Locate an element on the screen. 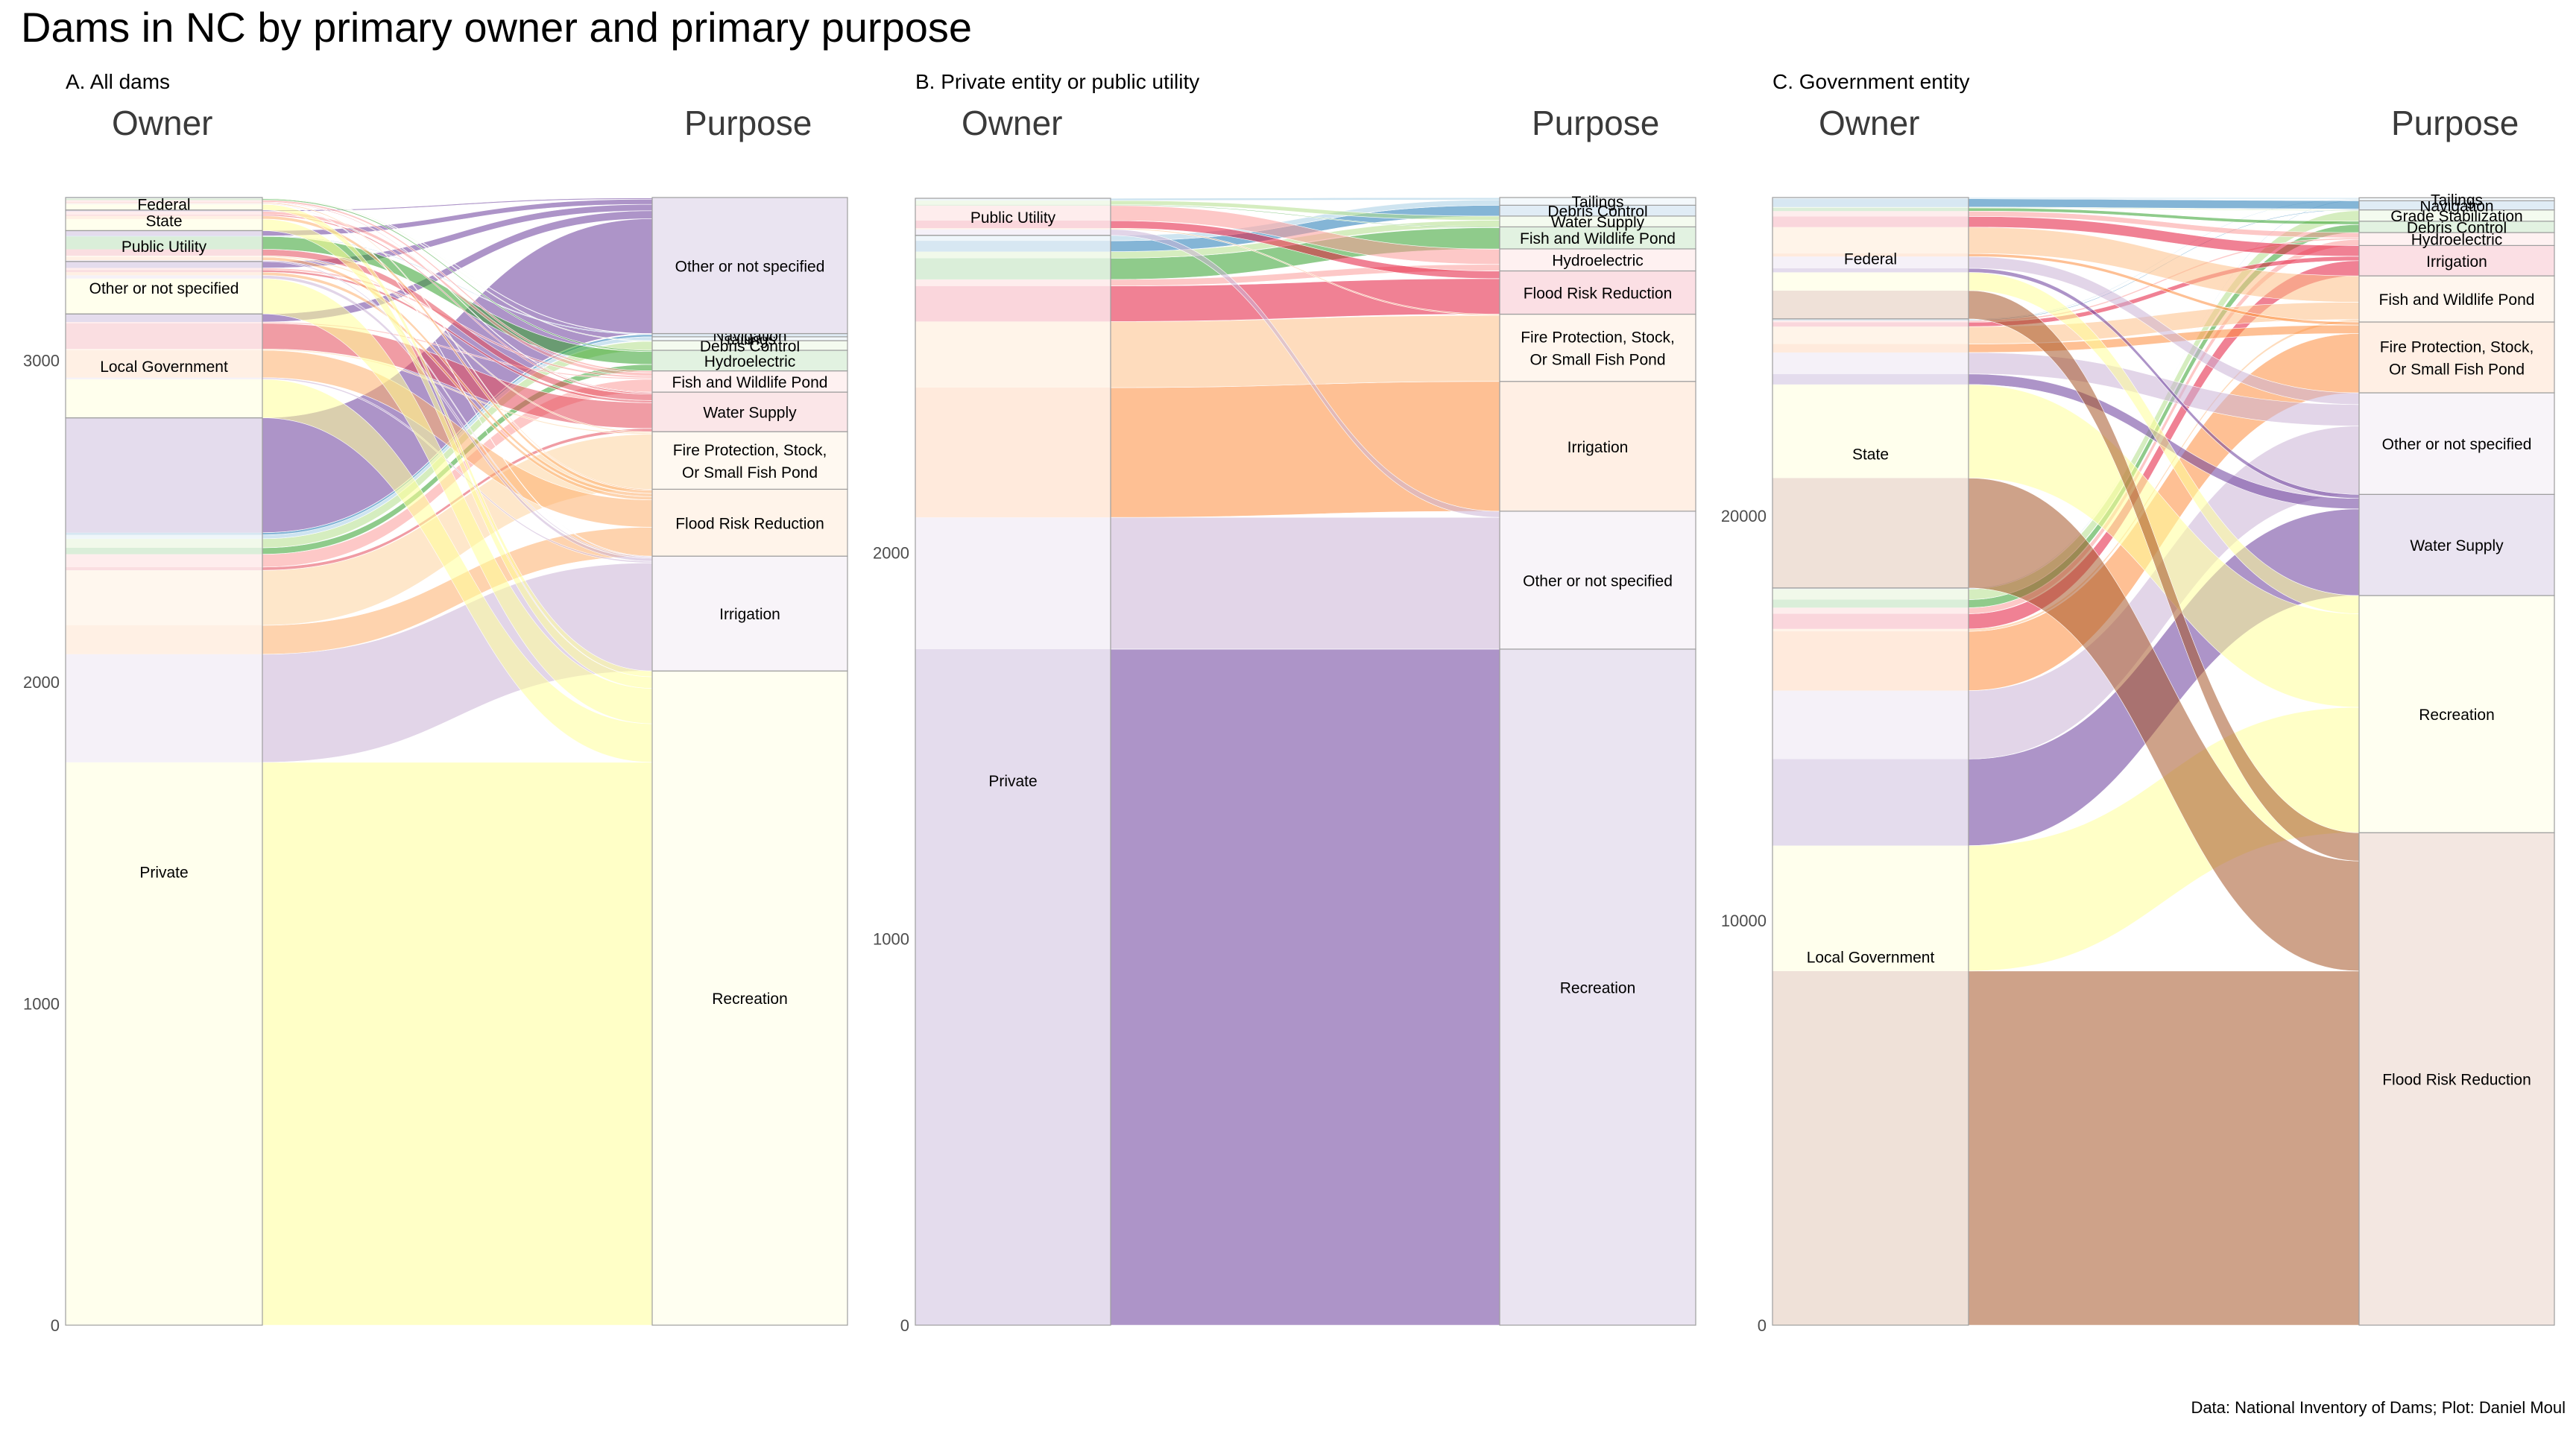  purpose-stratum-flood-risk-reduction is located at coordinates (749, 522).